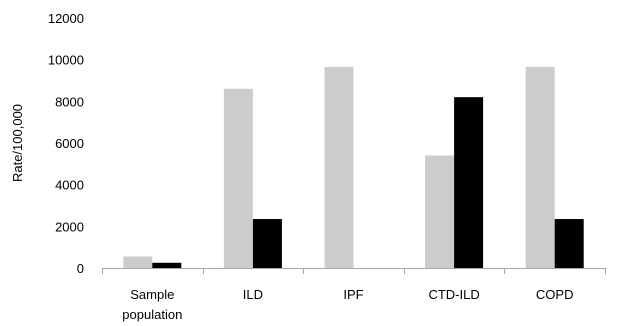 The width and height of the screenshot is (617, 326). I want to click on y-axis-ticks: 0 2000 4000 6000 8000 10000 12000, so click(66, 143).